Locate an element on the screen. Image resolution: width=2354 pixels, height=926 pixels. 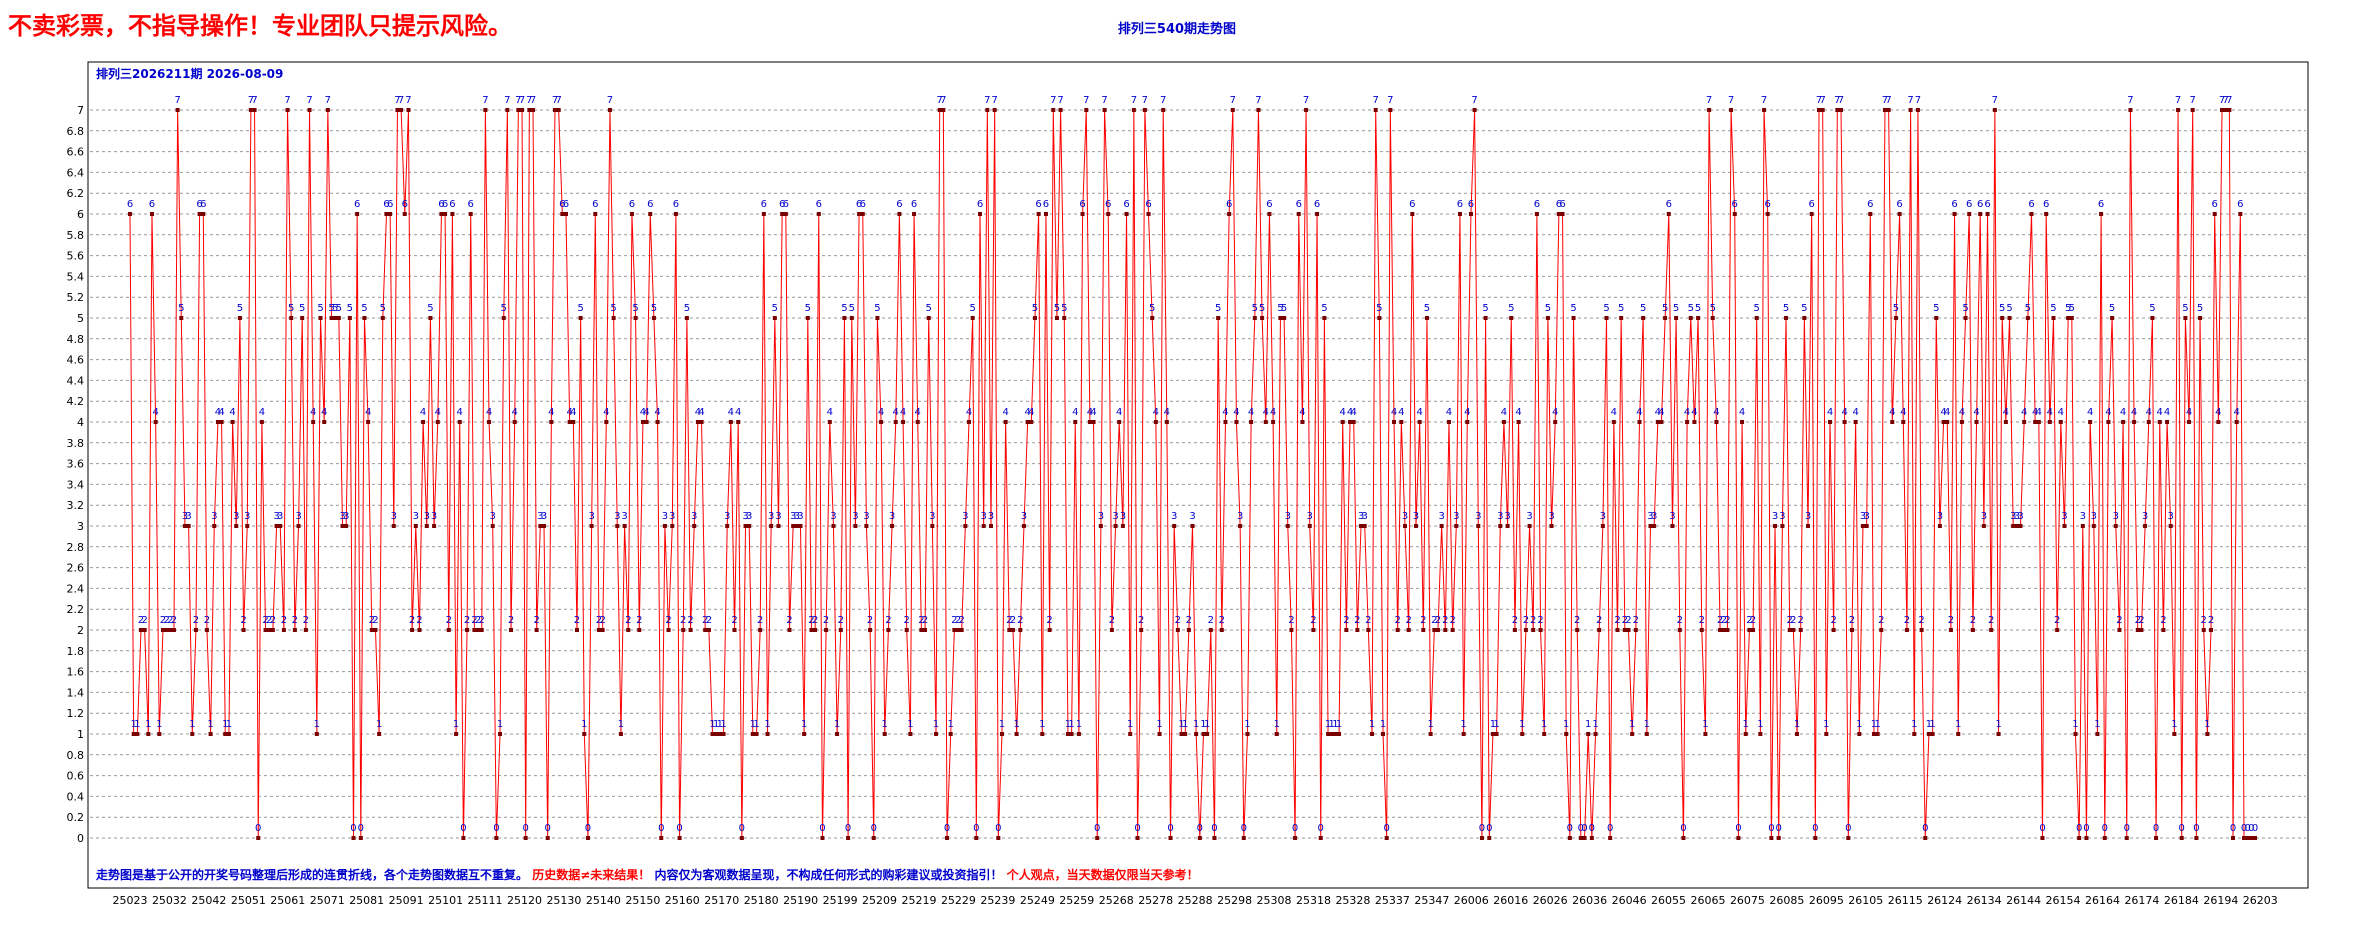
x-tick-label: 25042 is located at coordinates (208, 900).